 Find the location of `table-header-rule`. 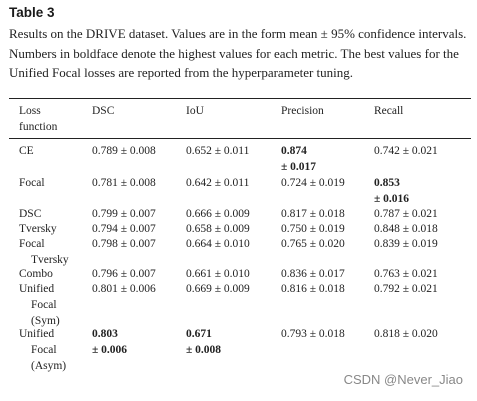

table-header-rule is located at coordinates (240, 138).